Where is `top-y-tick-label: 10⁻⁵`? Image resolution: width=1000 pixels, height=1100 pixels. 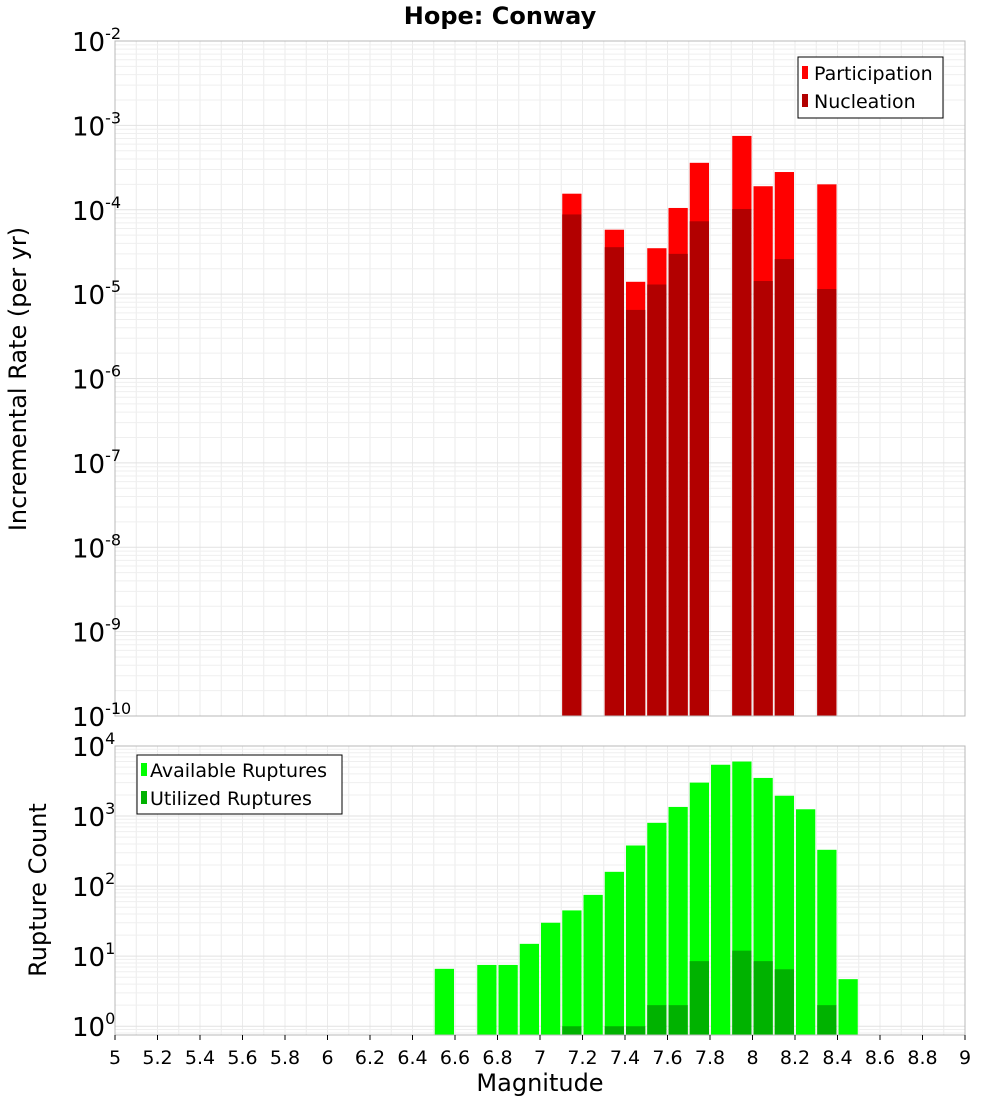
top-y-tick-label: 10⁻⁵ is located at coordinates (96, 294).